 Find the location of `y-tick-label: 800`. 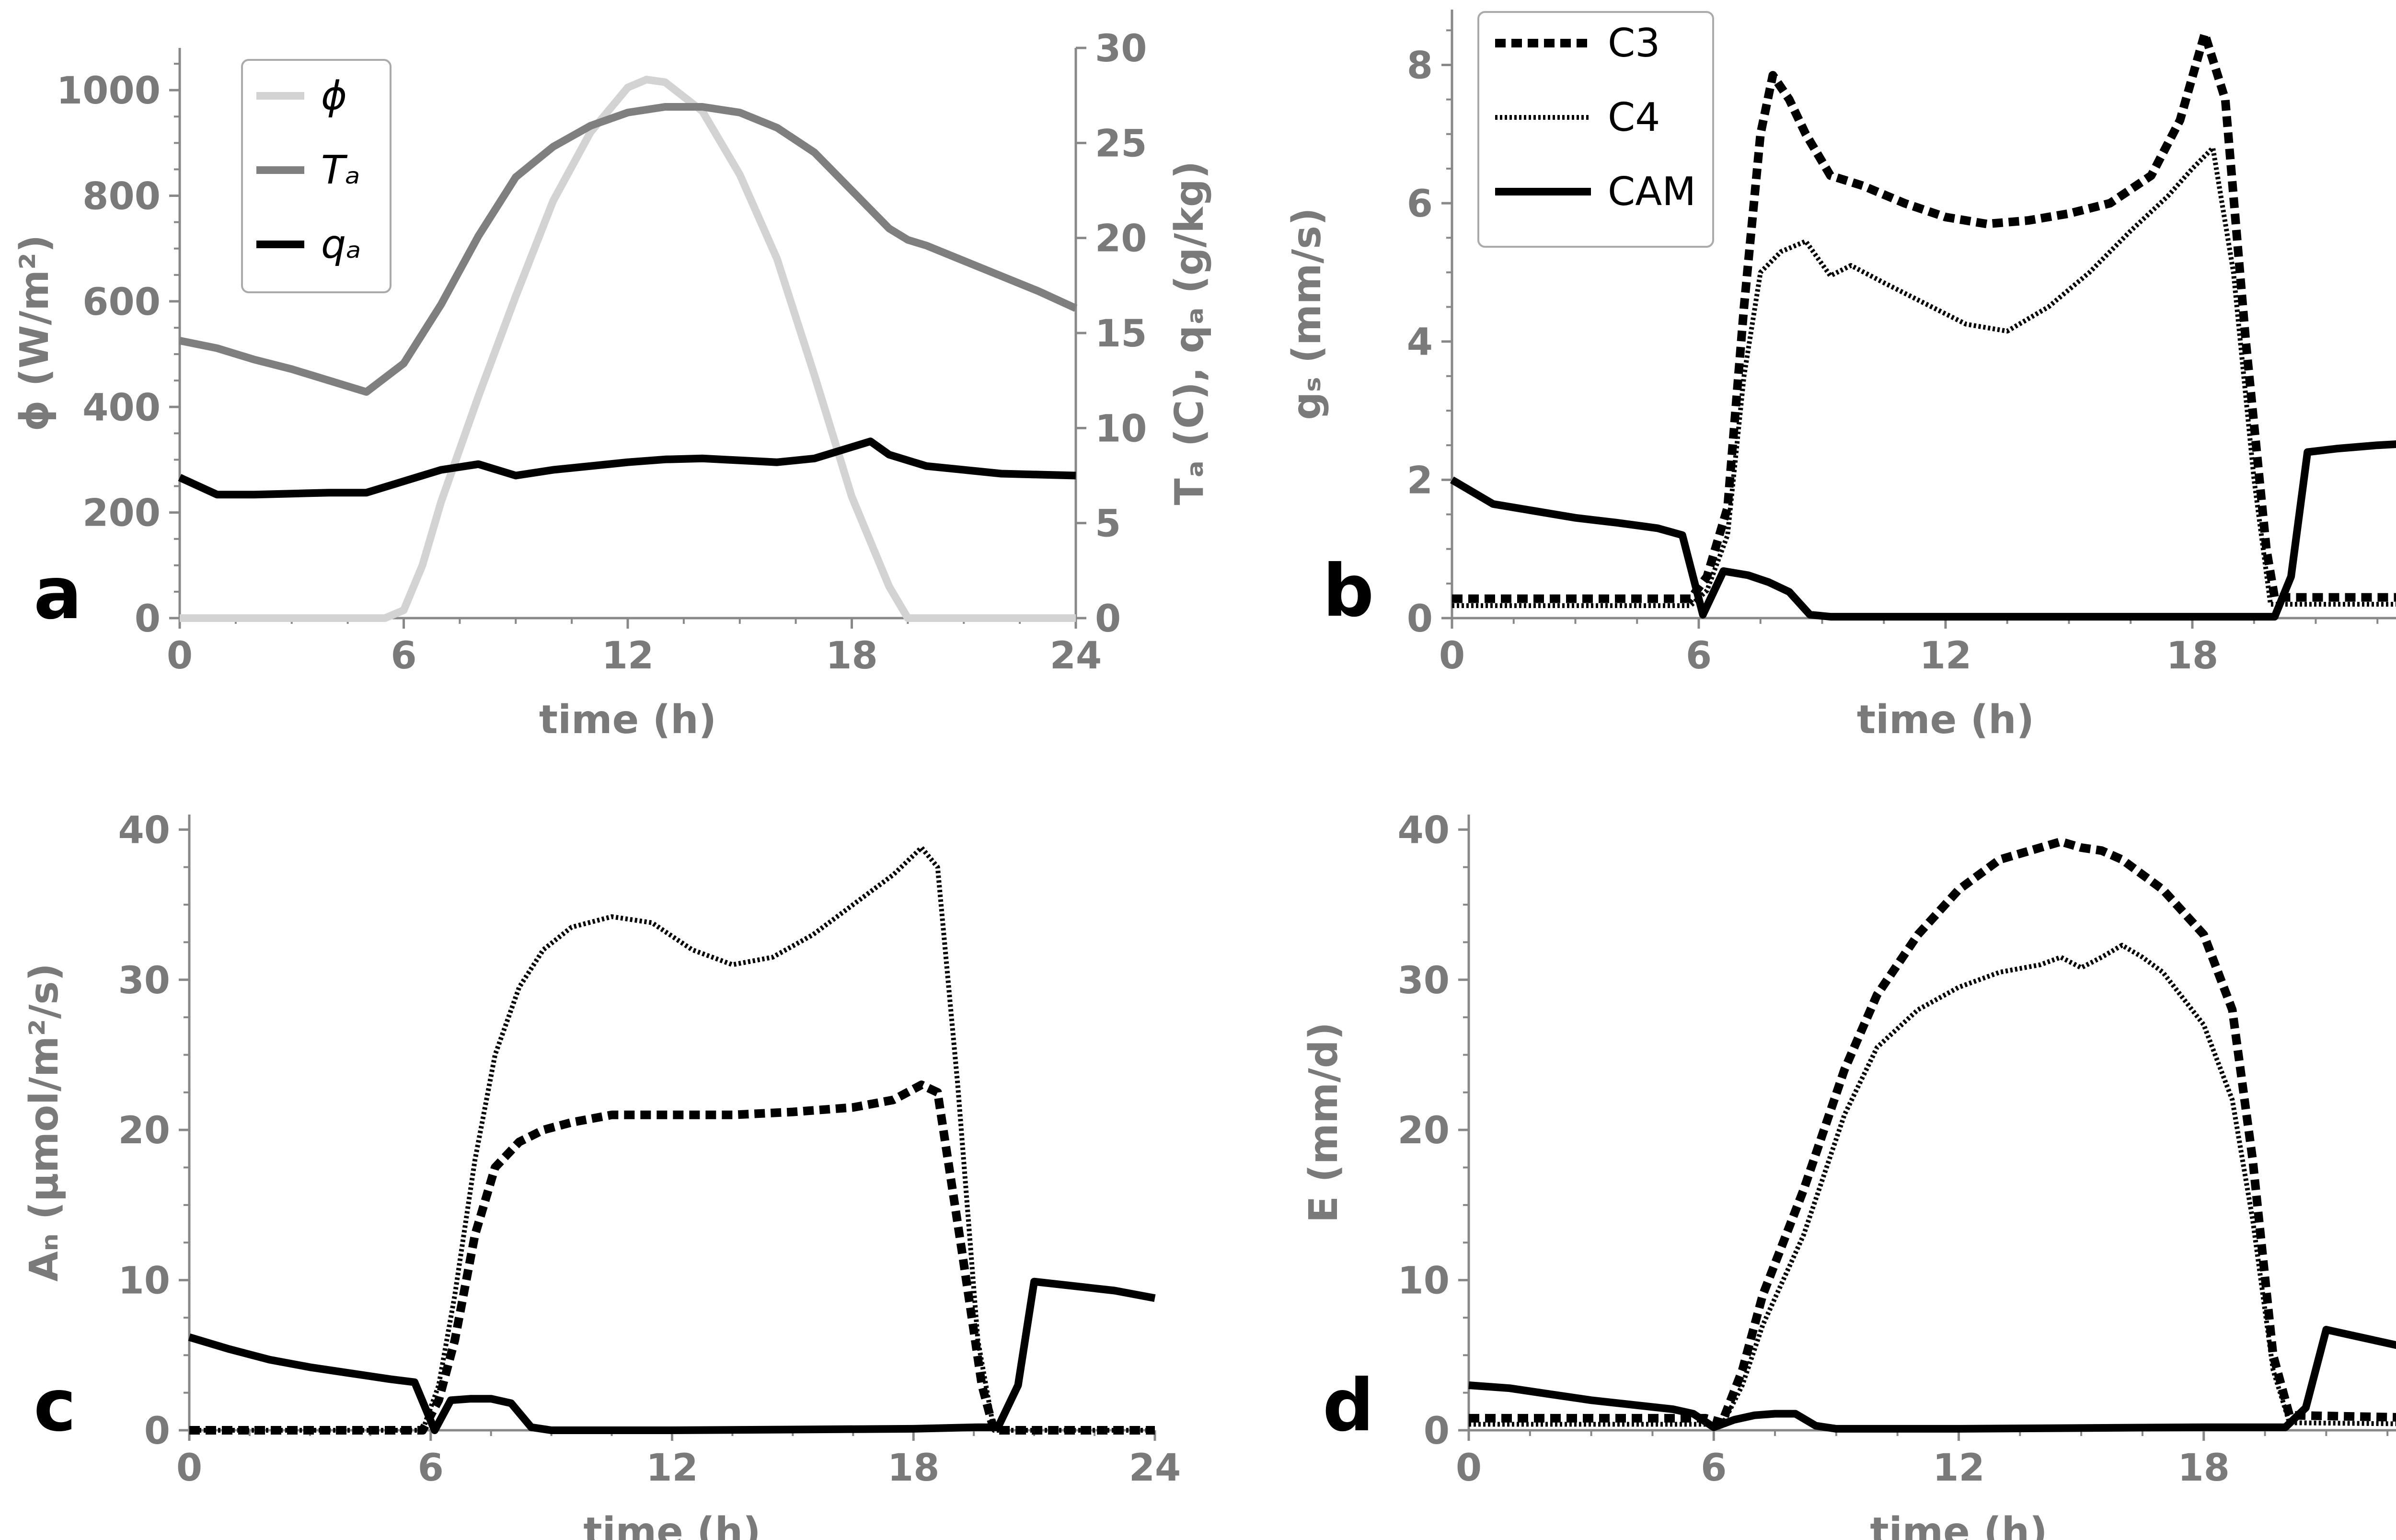

y-tick-label: 800 is located at coordinates (122, 196).